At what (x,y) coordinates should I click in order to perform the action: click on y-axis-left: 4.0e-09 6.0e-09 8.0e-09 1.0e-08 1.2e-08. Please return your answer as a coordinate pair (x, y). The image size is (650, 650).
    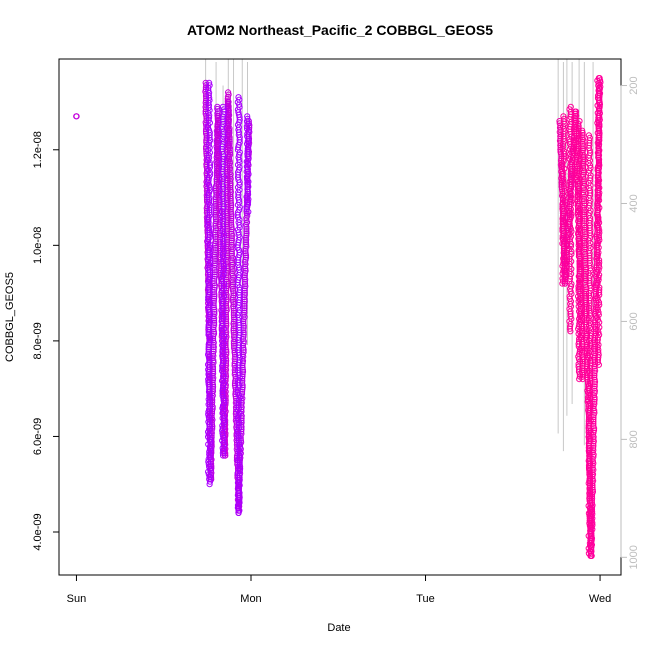
    Looking at the image, I should click on (46, 341).